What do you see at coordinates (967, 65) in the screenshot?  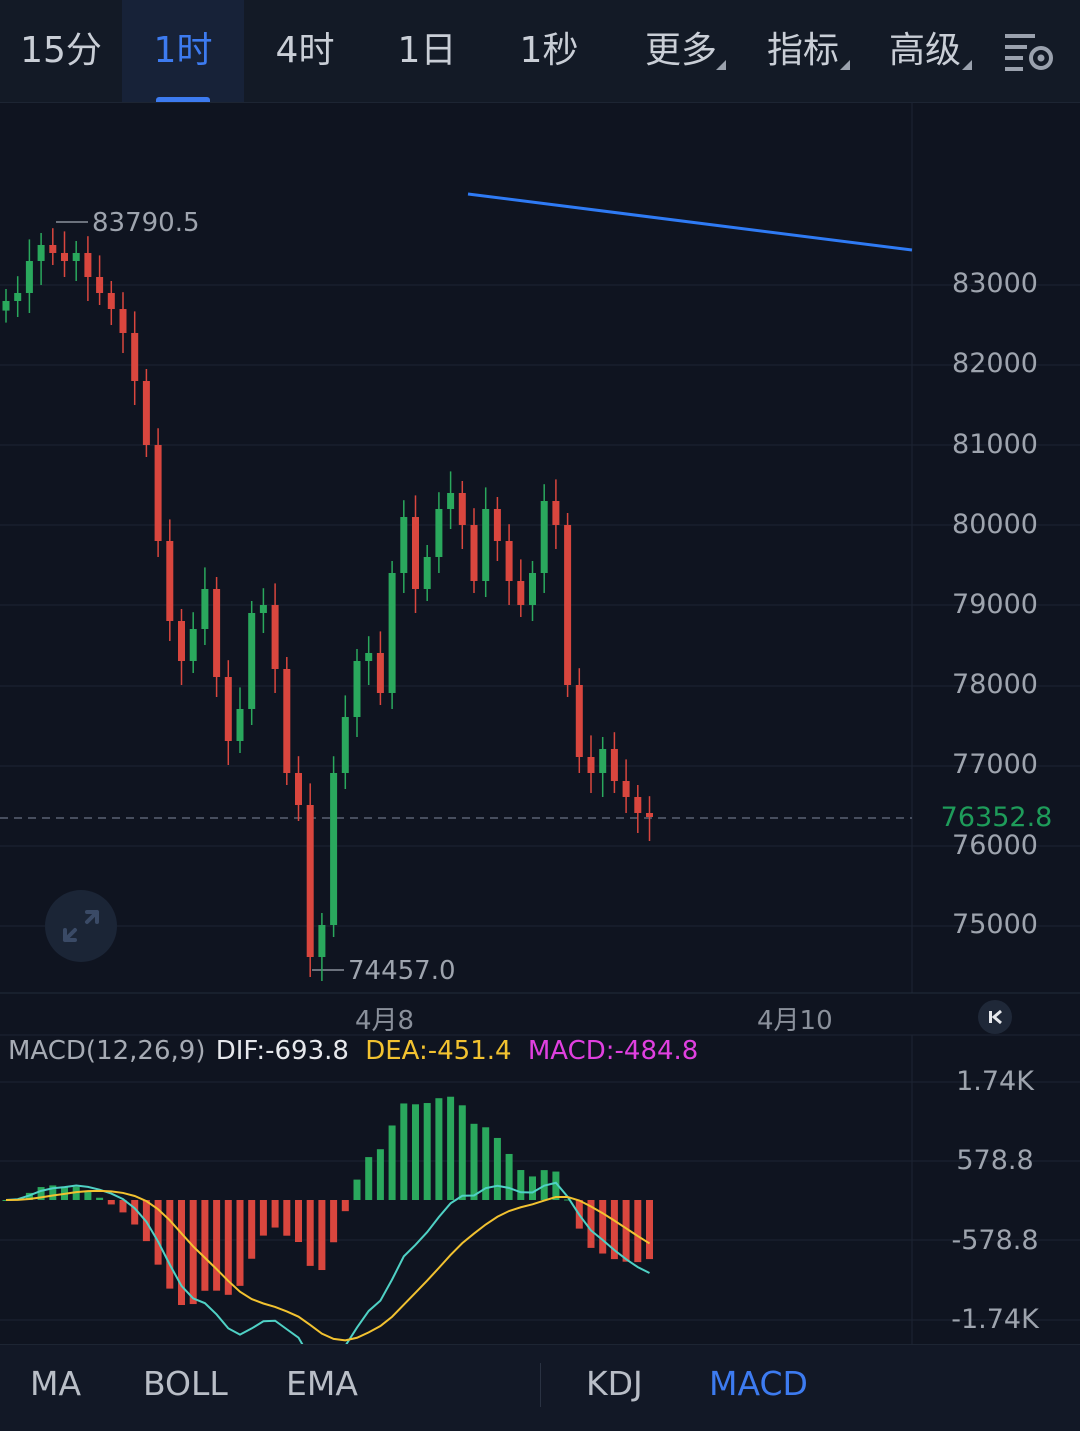 I see `advanced-dropdown-icon` at bounding box center [967, 65].